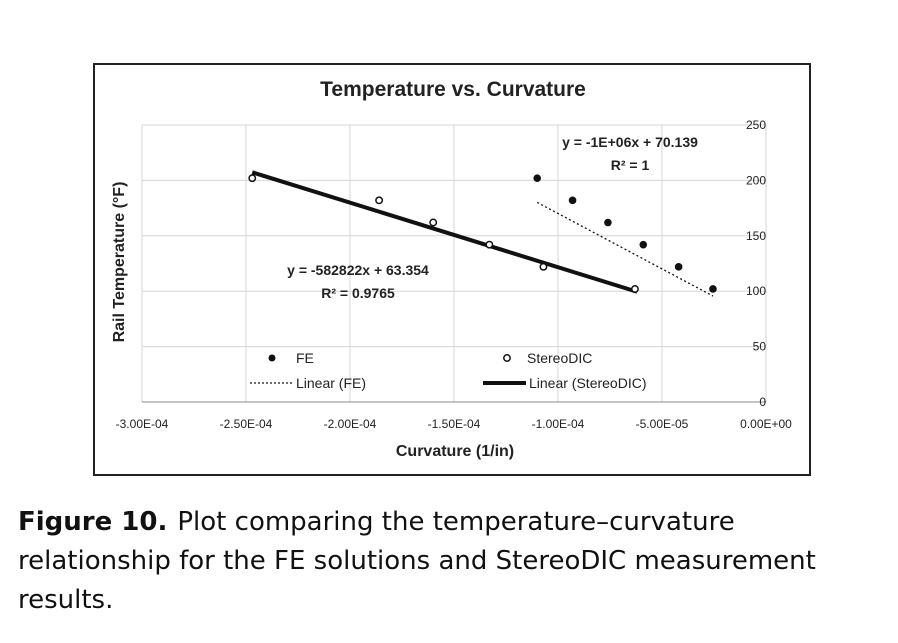  What do you see at coordinates (454, 424) in the screenshot?
I see `x-tick-label: -1.50E-04` at bounding box center [454, 424].